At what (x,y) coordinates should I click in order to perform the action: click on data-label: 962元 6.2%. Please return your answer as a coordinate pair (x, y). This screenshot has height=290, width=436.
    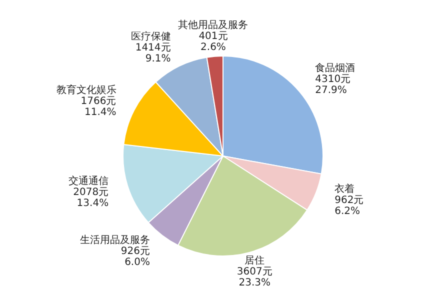
    Looking at the image, I should click on (349, 205).